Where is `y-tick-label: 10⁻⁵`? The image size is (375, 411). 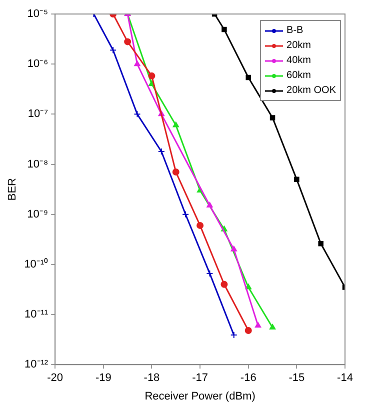
y-tick-label: 10⁻⁵ is located at coordinates (37, 14).